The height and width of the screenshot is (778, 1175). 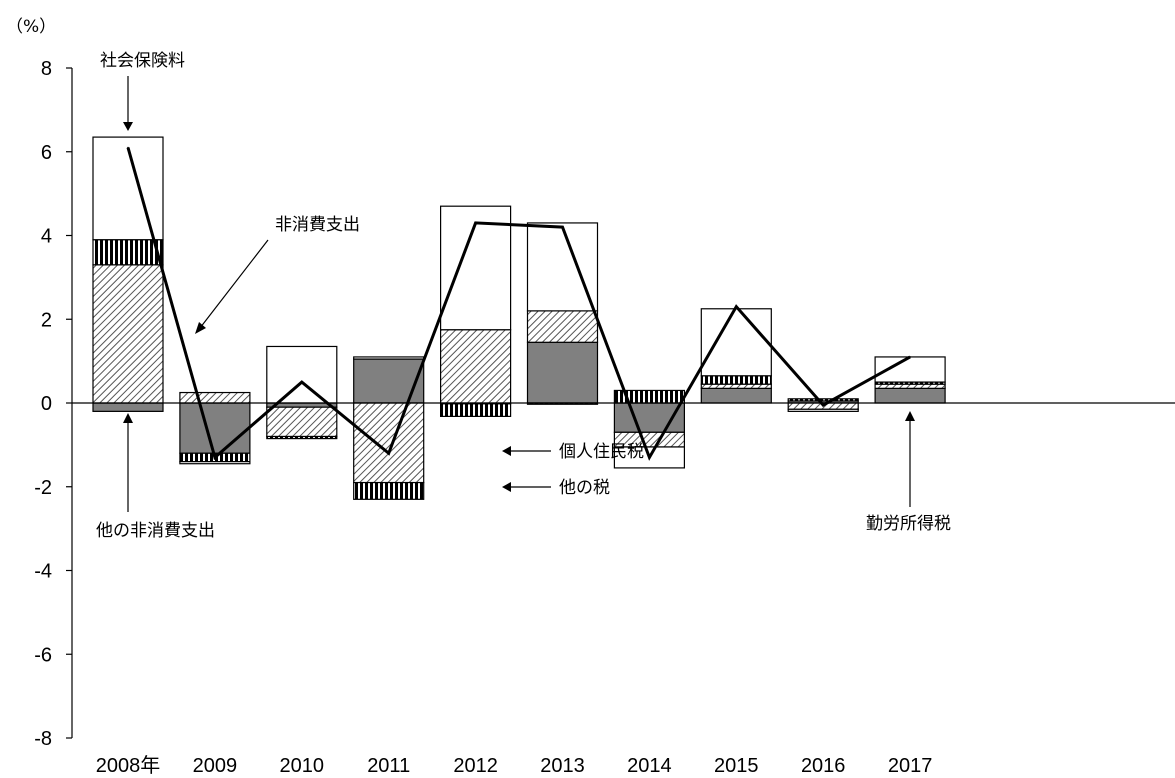 What do you see at coordinates (215, 766) in the screenshot?
I see `x-tick-label: 2009` at bounding box center [215, 766].